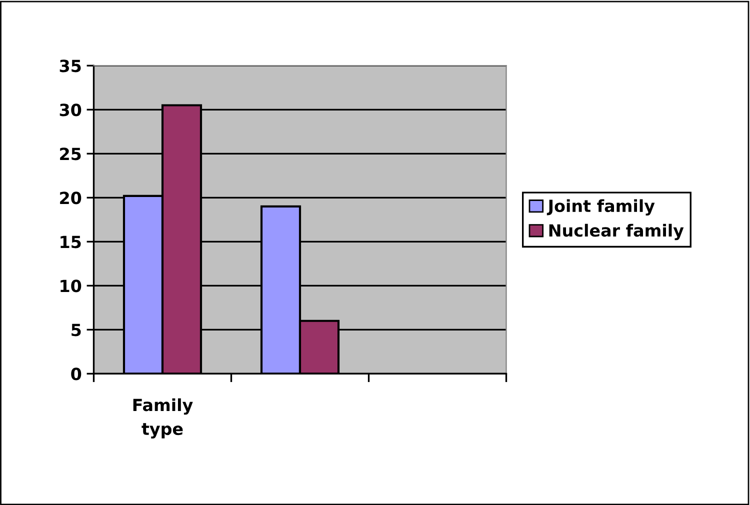 The width and height of the screenshot is (750, 505). I want to click on y-tick-label: 10, so click(71, 286).